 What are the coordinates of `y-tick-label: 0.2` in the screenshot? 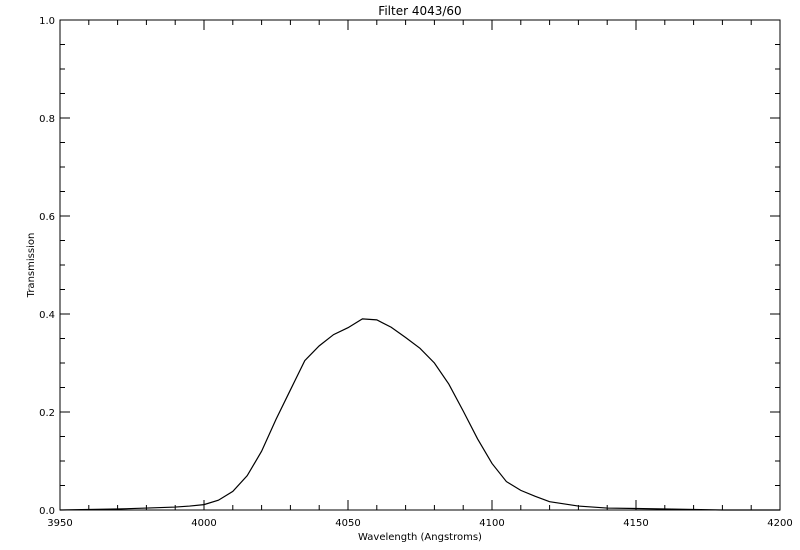 It's located at (47, 413).